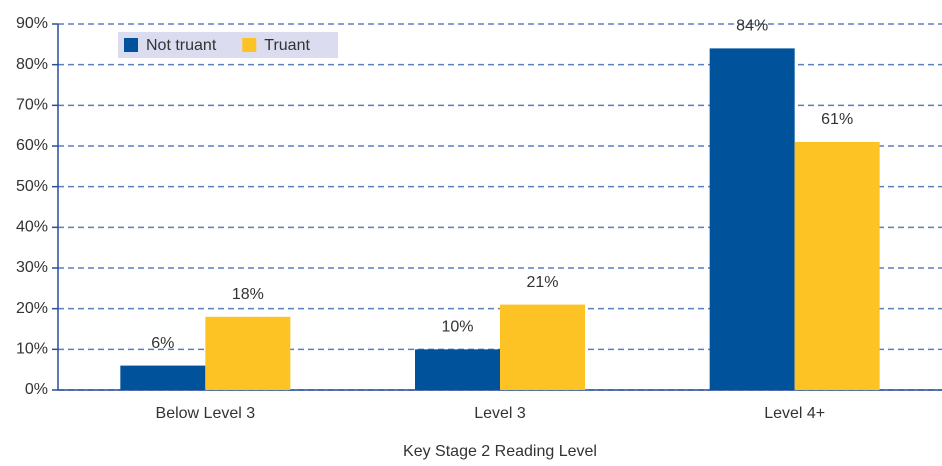 This screenshot has width=942, height=466. I want to click on y-tick-label: 60%, so click(32, 145).